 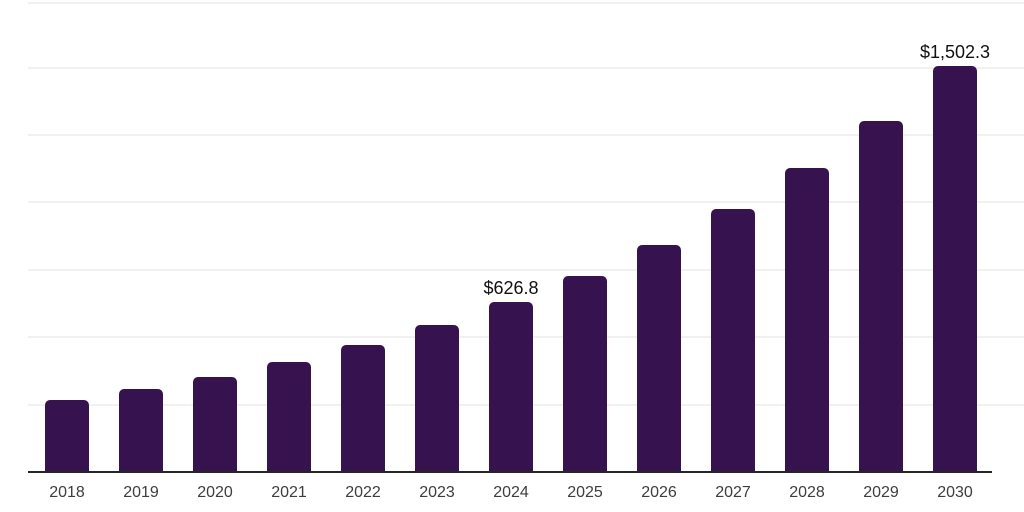 I want to click on bar-2021, so click(x=289, y=416).